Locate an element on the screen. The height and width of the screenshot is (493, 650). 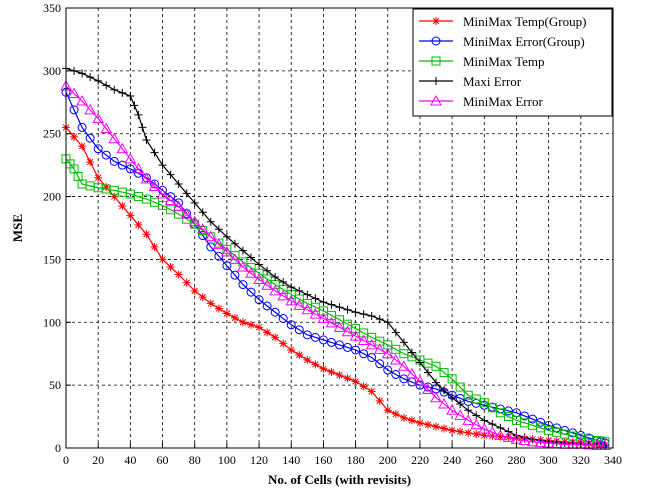
y-tick-label: 250 is located at coordinates (52, 134).